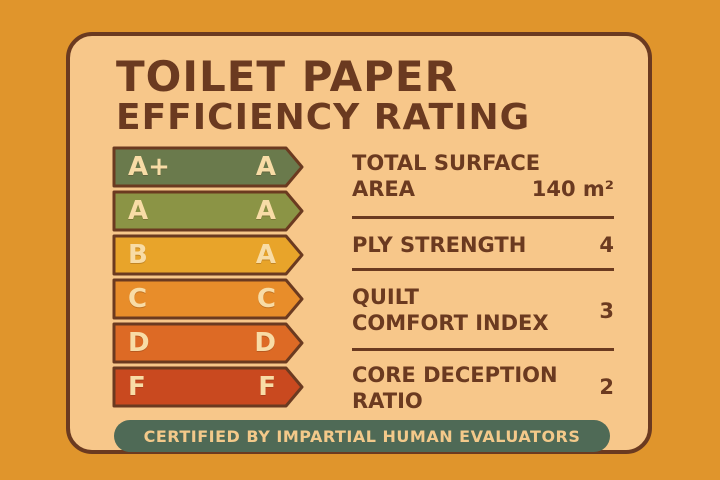  What do you see at coordinates (387, 401) in the screenshot?
I see `attribute-label-line2: RATIO` at bounding box center [387, 401].